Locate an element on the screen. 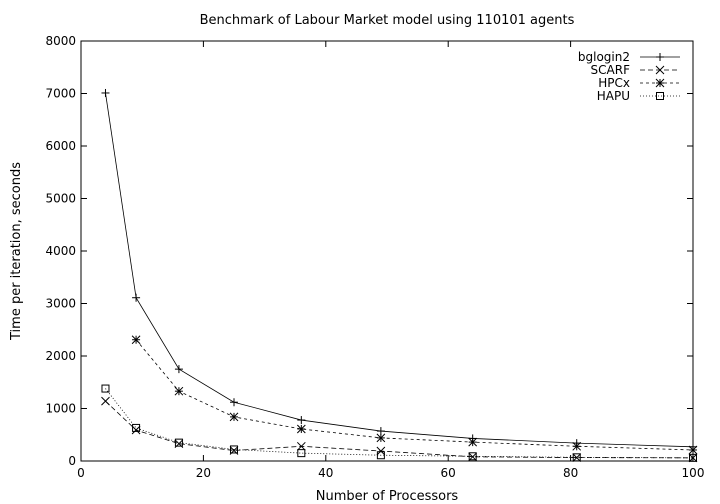  x-tick-label: 60 is located at coordinates (448, 473).